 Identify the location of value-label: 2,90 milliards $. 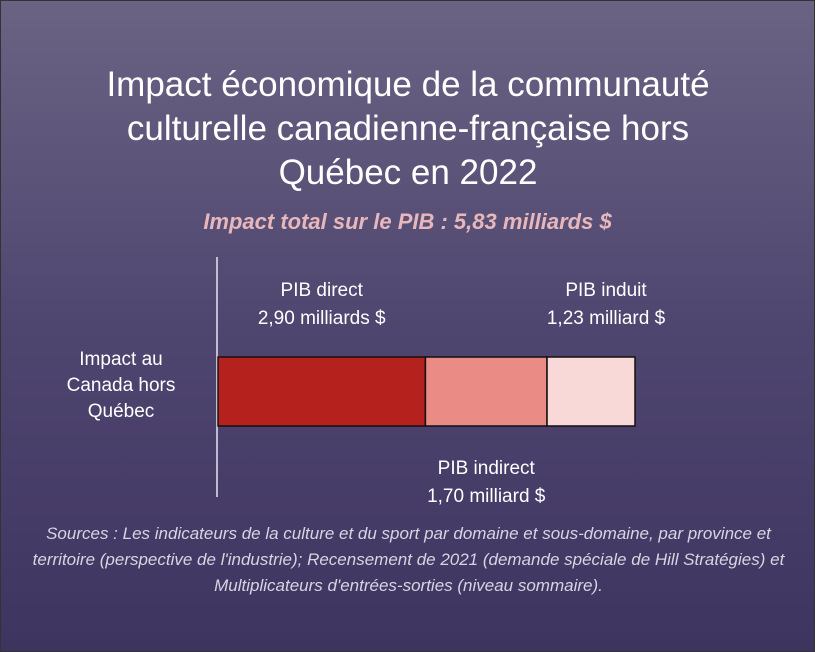
(321, 318).